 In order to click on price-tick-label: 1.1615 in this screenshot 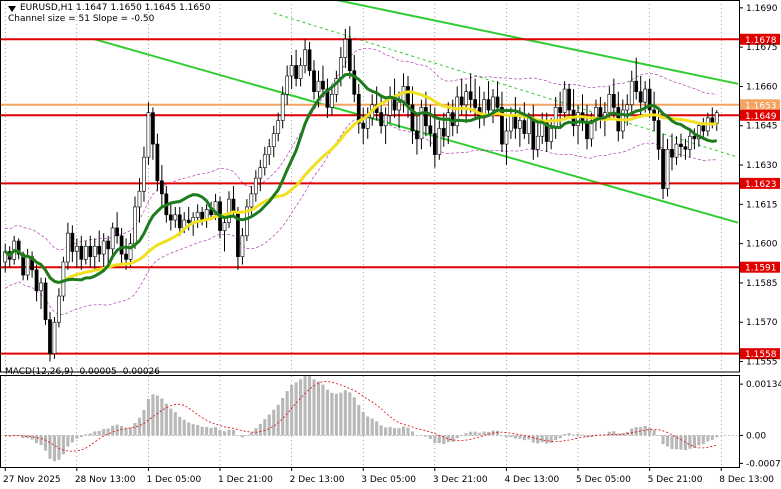, I will do `click(762, 205)`.